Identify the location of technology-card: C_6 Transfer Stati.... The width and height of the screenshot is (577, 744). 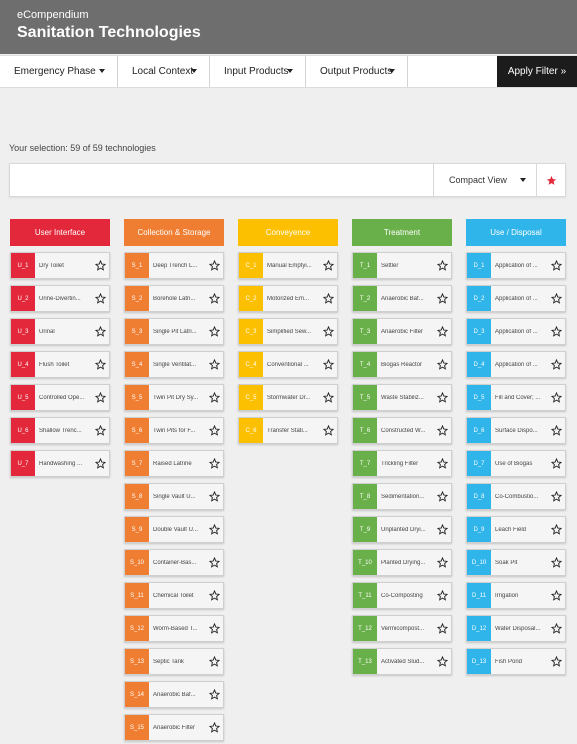
(288, 430).